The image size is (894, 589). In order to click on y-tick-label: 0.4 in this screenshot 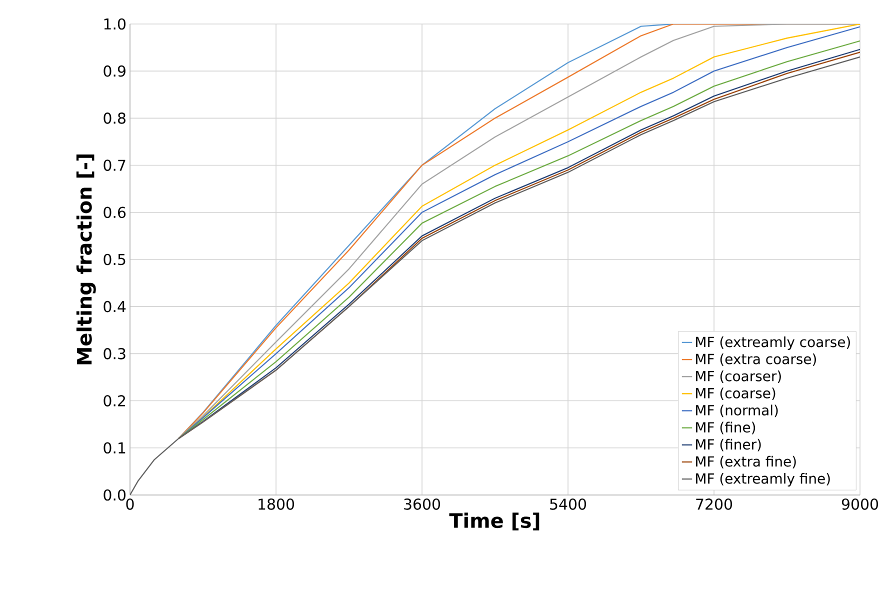, I will do `click(115, 306)`.